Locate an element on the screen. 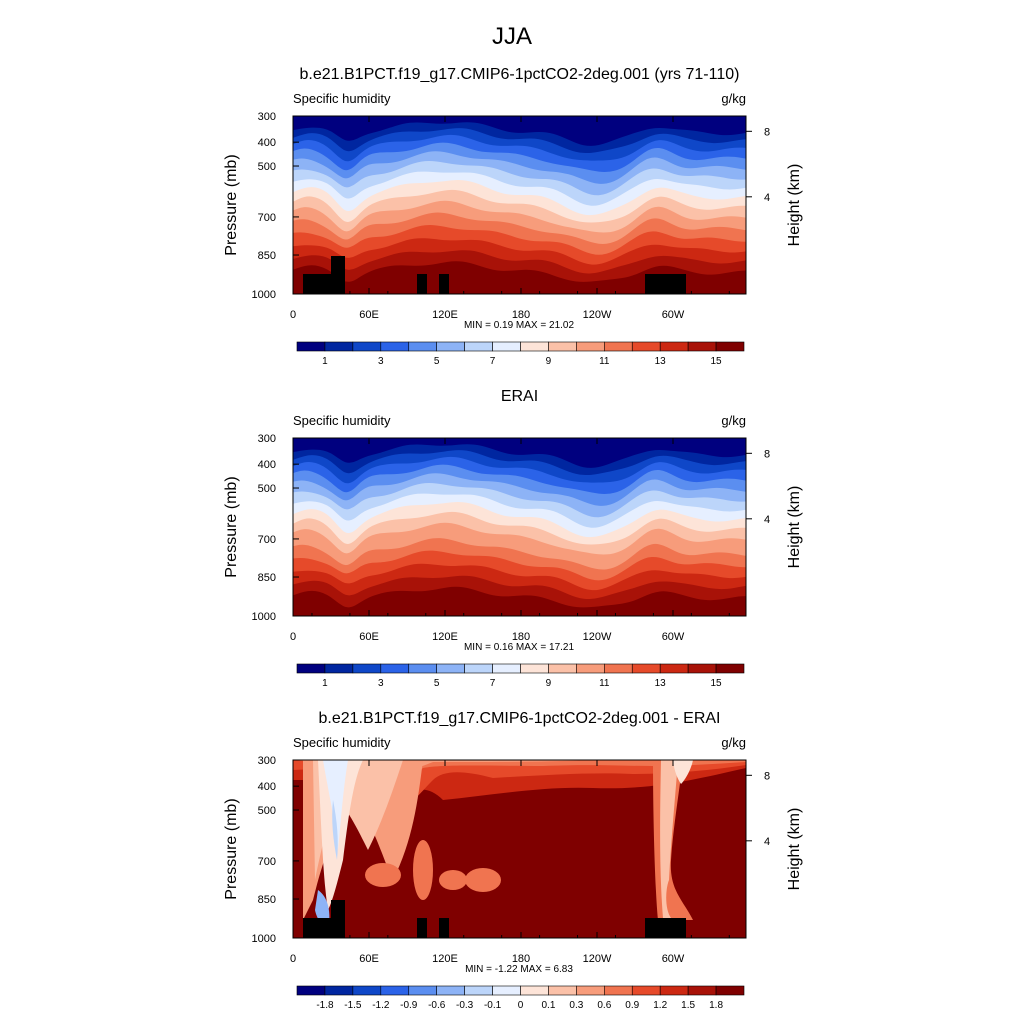 This screenshot has height=1024, width=1024. colorbar-label: -1.5 is located at coordinates (353, 1005).